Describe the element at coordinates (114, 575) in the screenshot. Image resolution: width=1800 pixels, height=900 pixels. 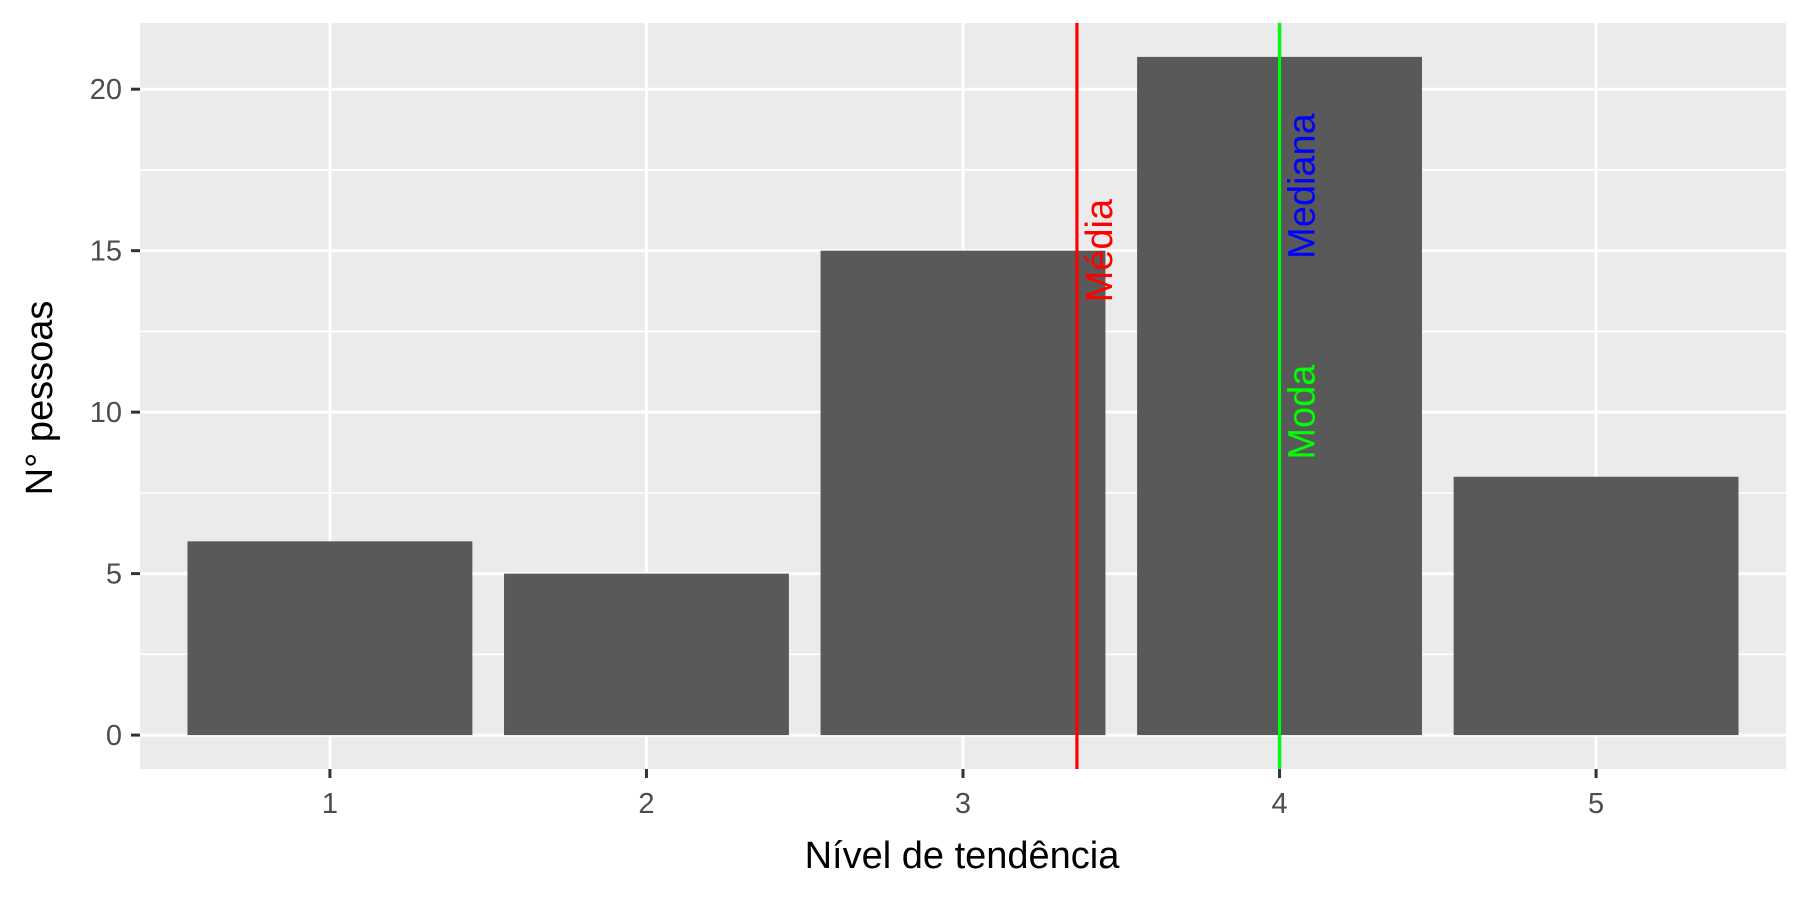
I see `y-tick-label: 5` at that location.